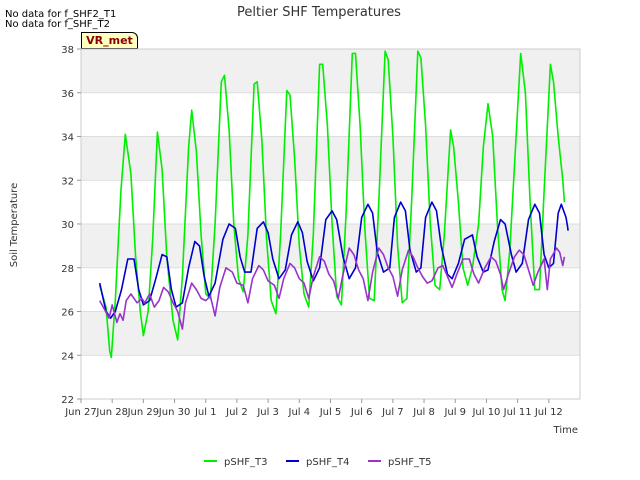 Image resolution: width=640 pixels, height=480 pixels. What do you see at coordinates (143, 412) in the screenshot?
I see `x-tick-label: Jun 29` at bounding box center [143, 412].